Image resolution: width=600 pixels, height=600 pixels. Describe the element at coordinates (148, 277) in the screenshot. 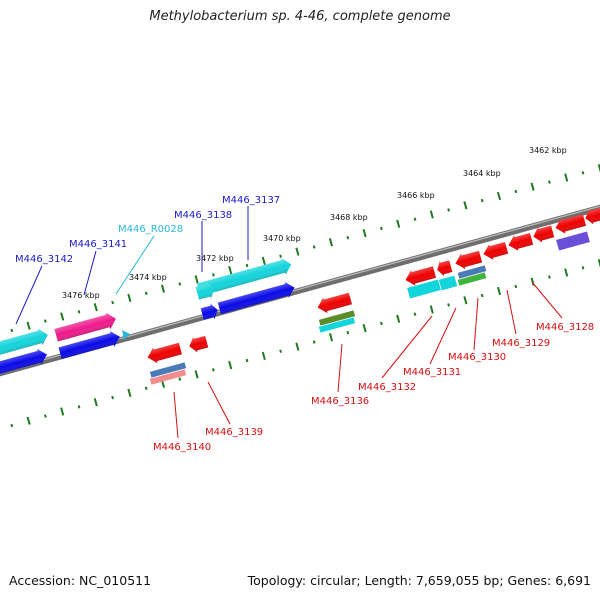

I see `scale-label-3474: 3474 kbp` at that location.